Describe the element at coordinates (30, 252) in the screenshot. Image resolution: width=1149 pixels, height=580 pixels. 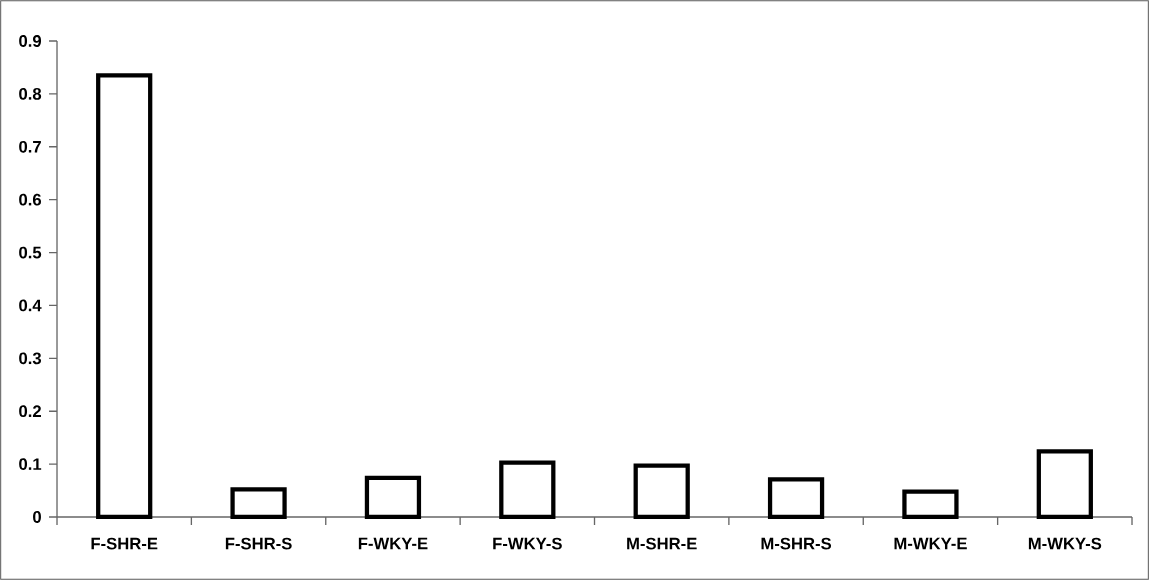
I see `y-tick-label: 0.5` at that location.